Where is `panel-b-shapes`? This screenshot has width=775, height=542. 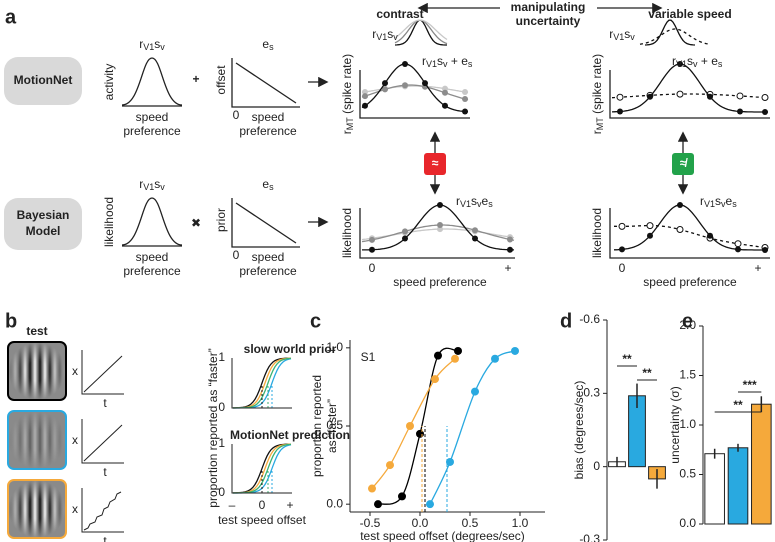
panel-b-shapes is located at coordinates (149, 440).